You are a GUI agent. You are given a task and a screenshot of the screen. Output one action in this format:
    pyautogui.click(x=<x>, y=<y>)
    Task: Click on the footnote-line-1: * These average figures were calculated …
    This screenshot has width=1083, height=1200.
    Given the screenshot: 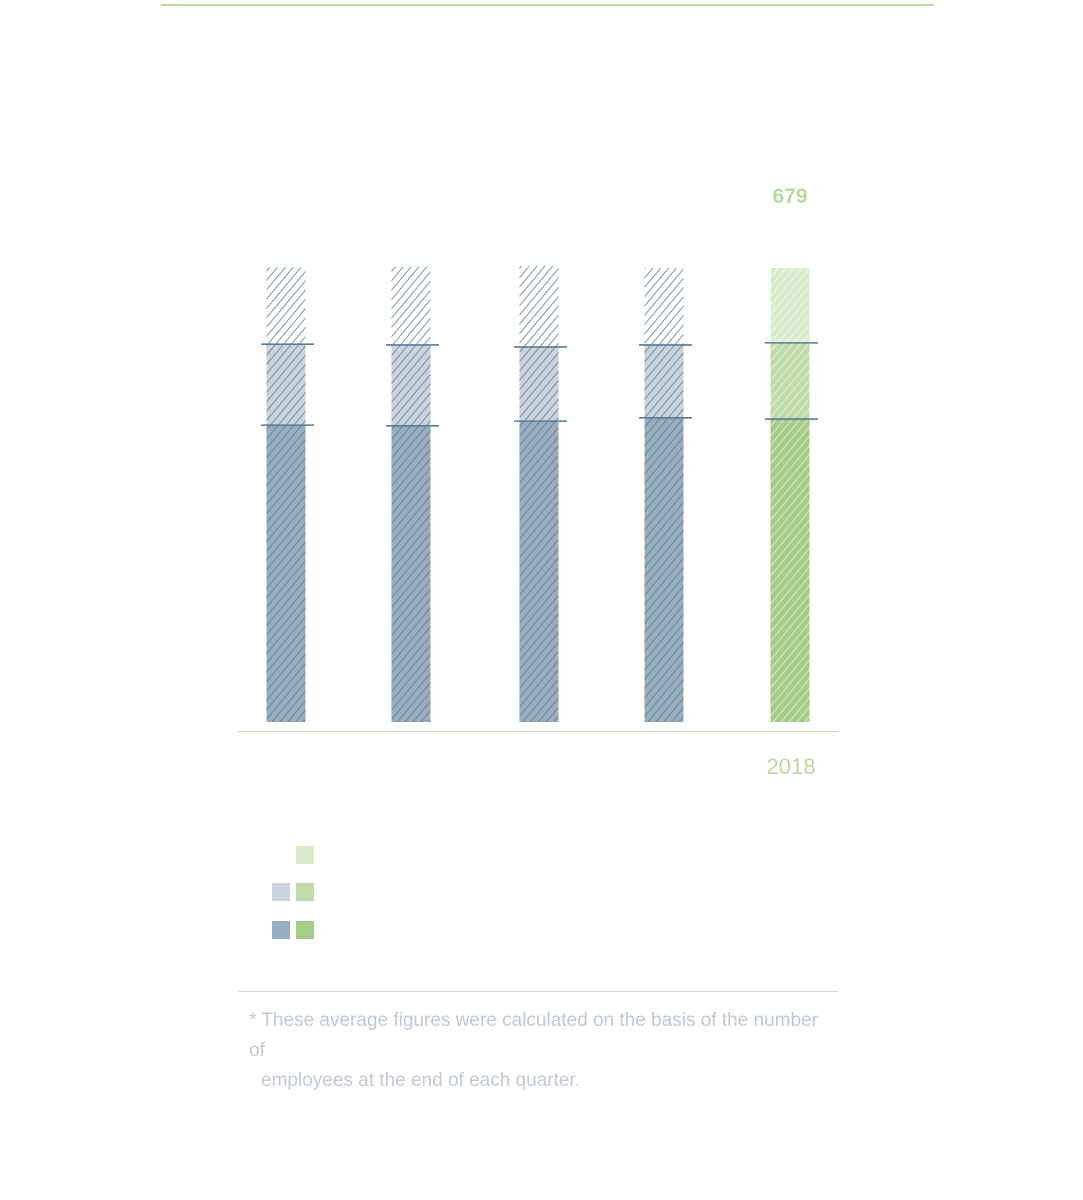 What is the action you would take?
    pyautogui.click(x=533, y=1035)
    